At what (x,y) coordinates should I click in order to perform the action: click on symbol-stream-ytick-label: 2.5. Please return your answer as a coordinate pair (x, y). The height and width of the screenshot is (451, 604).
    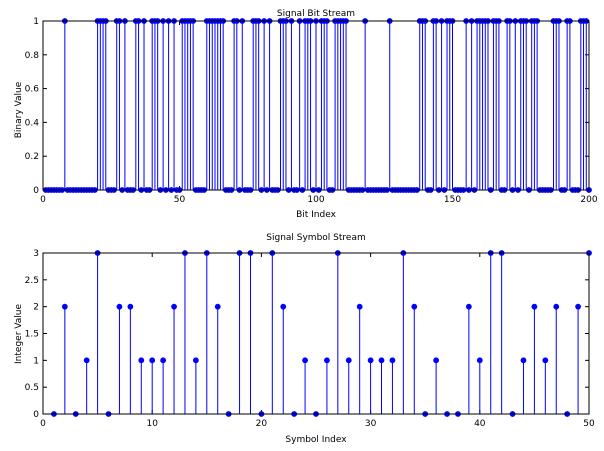
    Looking at the image, I should click on (32, 281).